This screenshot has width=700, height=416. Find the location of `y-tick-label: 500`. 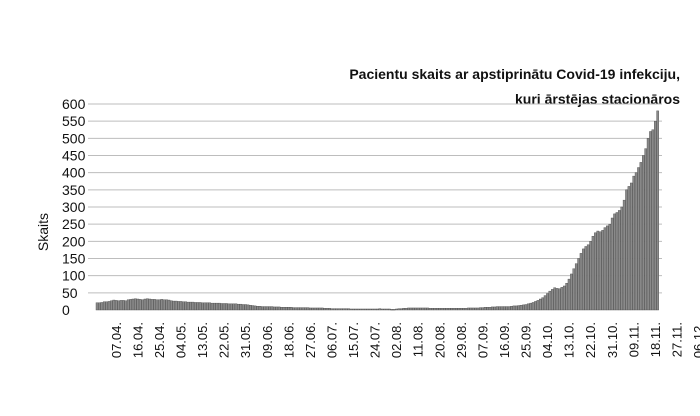

y-tick-label: 500 is located at coordinates (74, 138).